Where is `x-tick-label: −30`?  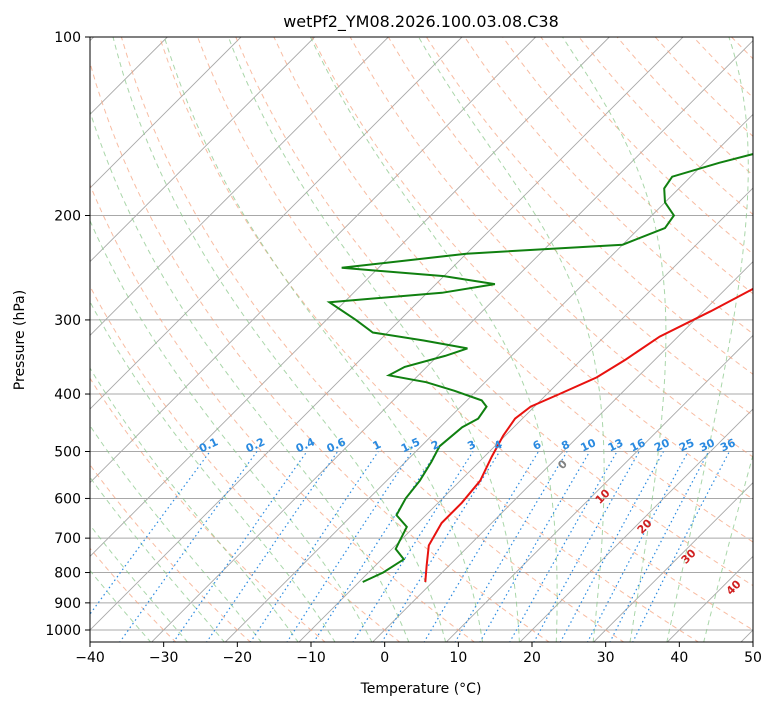
x-tick-label: −30 is located at coordinates (164, 658).